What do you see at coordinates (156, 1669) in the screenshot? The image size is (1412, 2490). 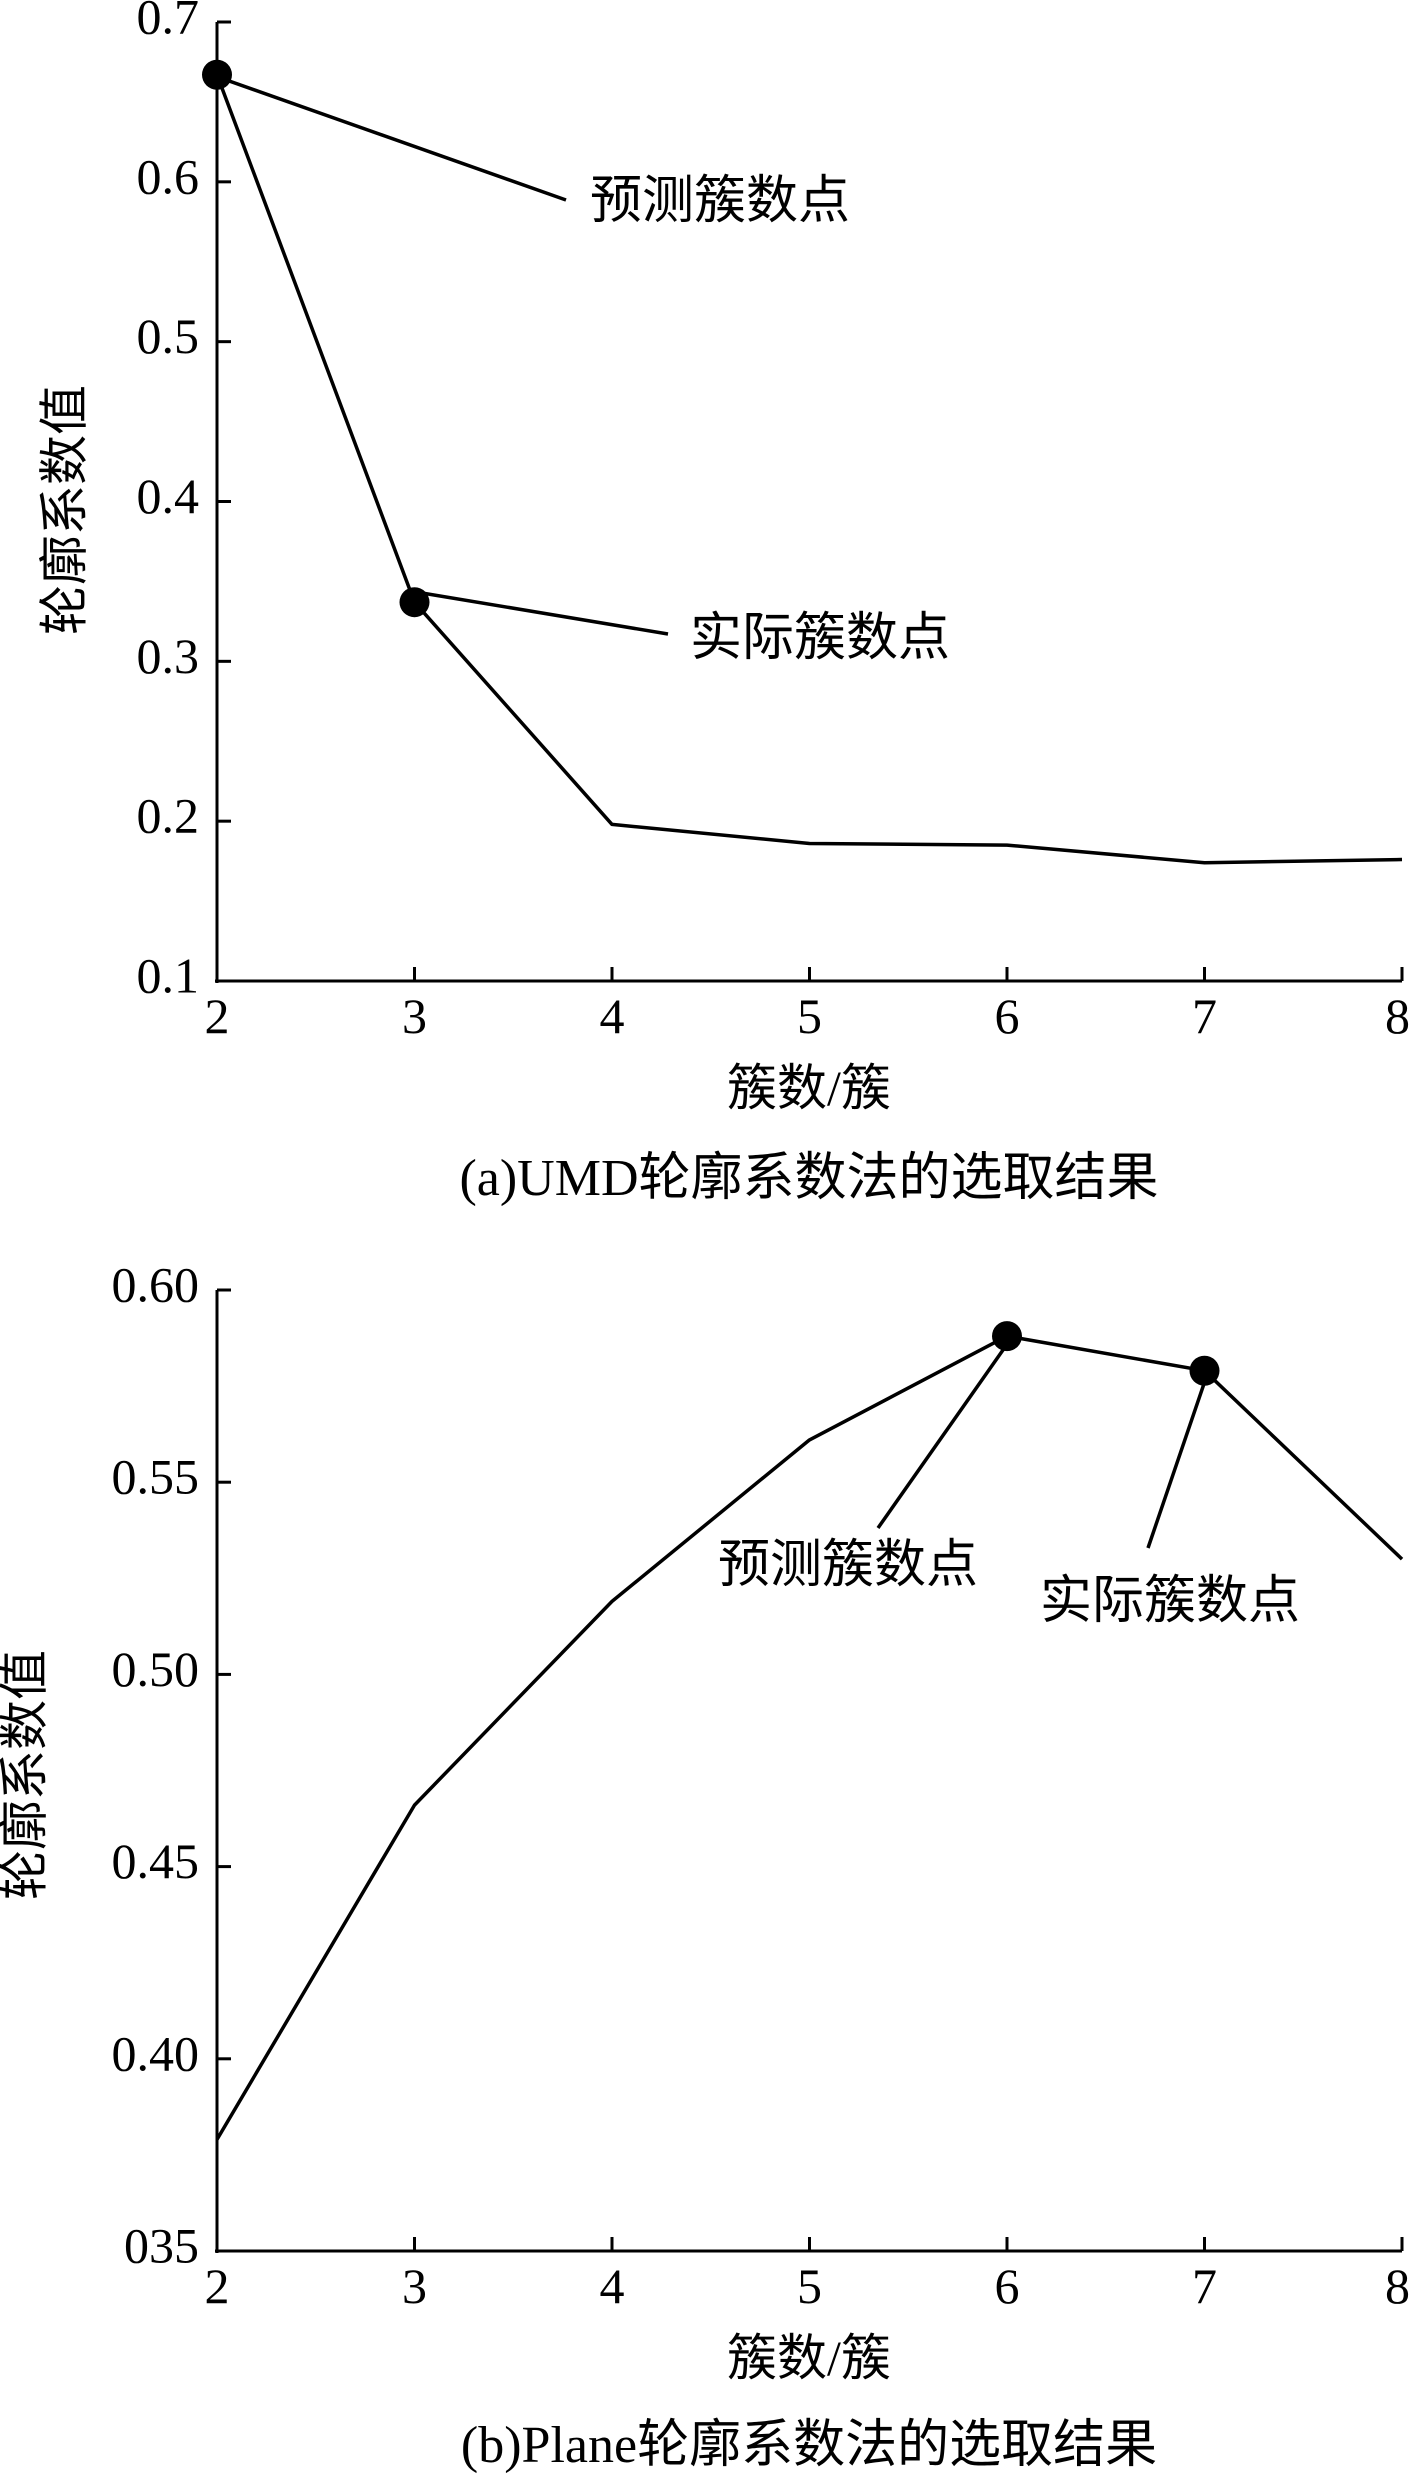 I see `y-tick-label: 0.50` at bounding box center [156, 1669].